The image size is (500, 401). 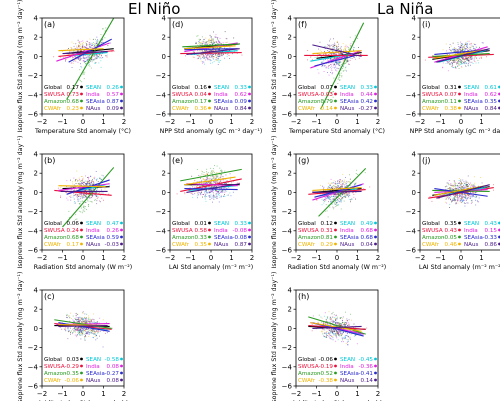 What do you see at coordinates (154, 9) in the screenshot?
I see `el-nino-header: El Niño` at bounding box center [154, 9].